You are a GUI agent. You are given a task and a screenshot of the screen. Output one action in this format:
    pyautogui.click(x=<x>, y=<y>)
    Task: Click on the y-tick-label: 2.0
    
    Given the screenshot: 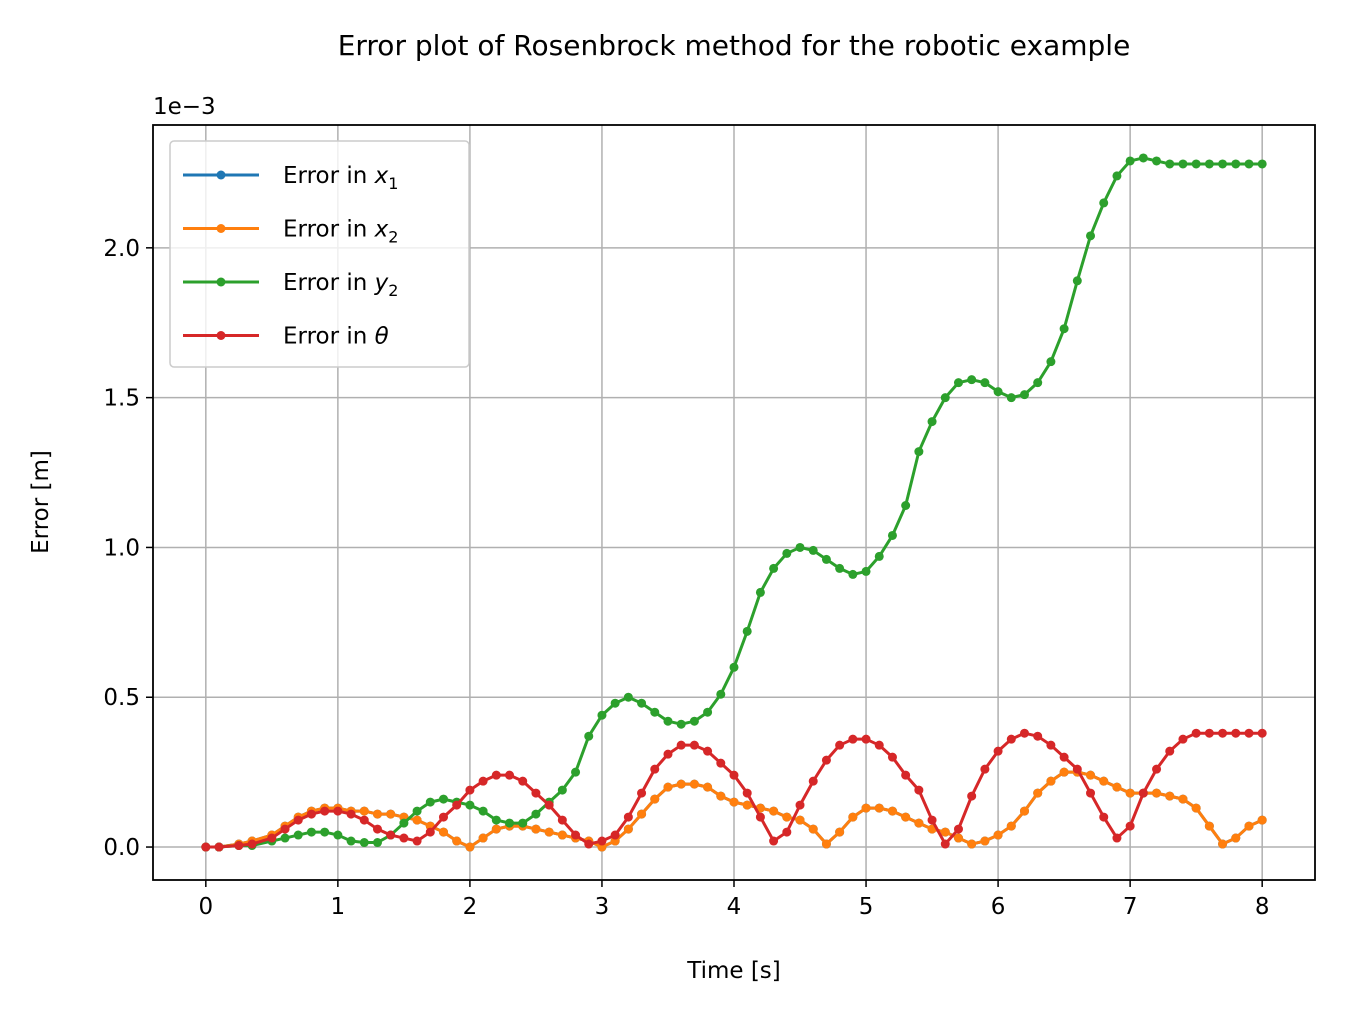 What is the action you would take?
    pyautogui.click(x=121, y=249)
    